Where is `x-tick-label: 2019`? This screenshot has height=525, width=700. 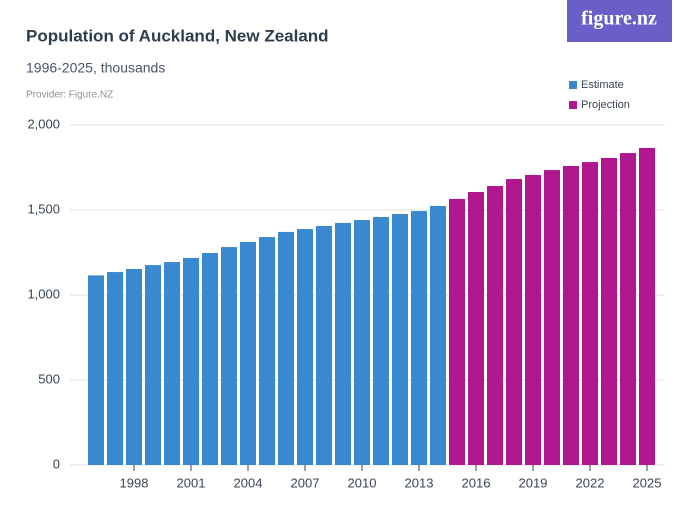 x-tick-label: 2019 is located at coordinates (533, 482).